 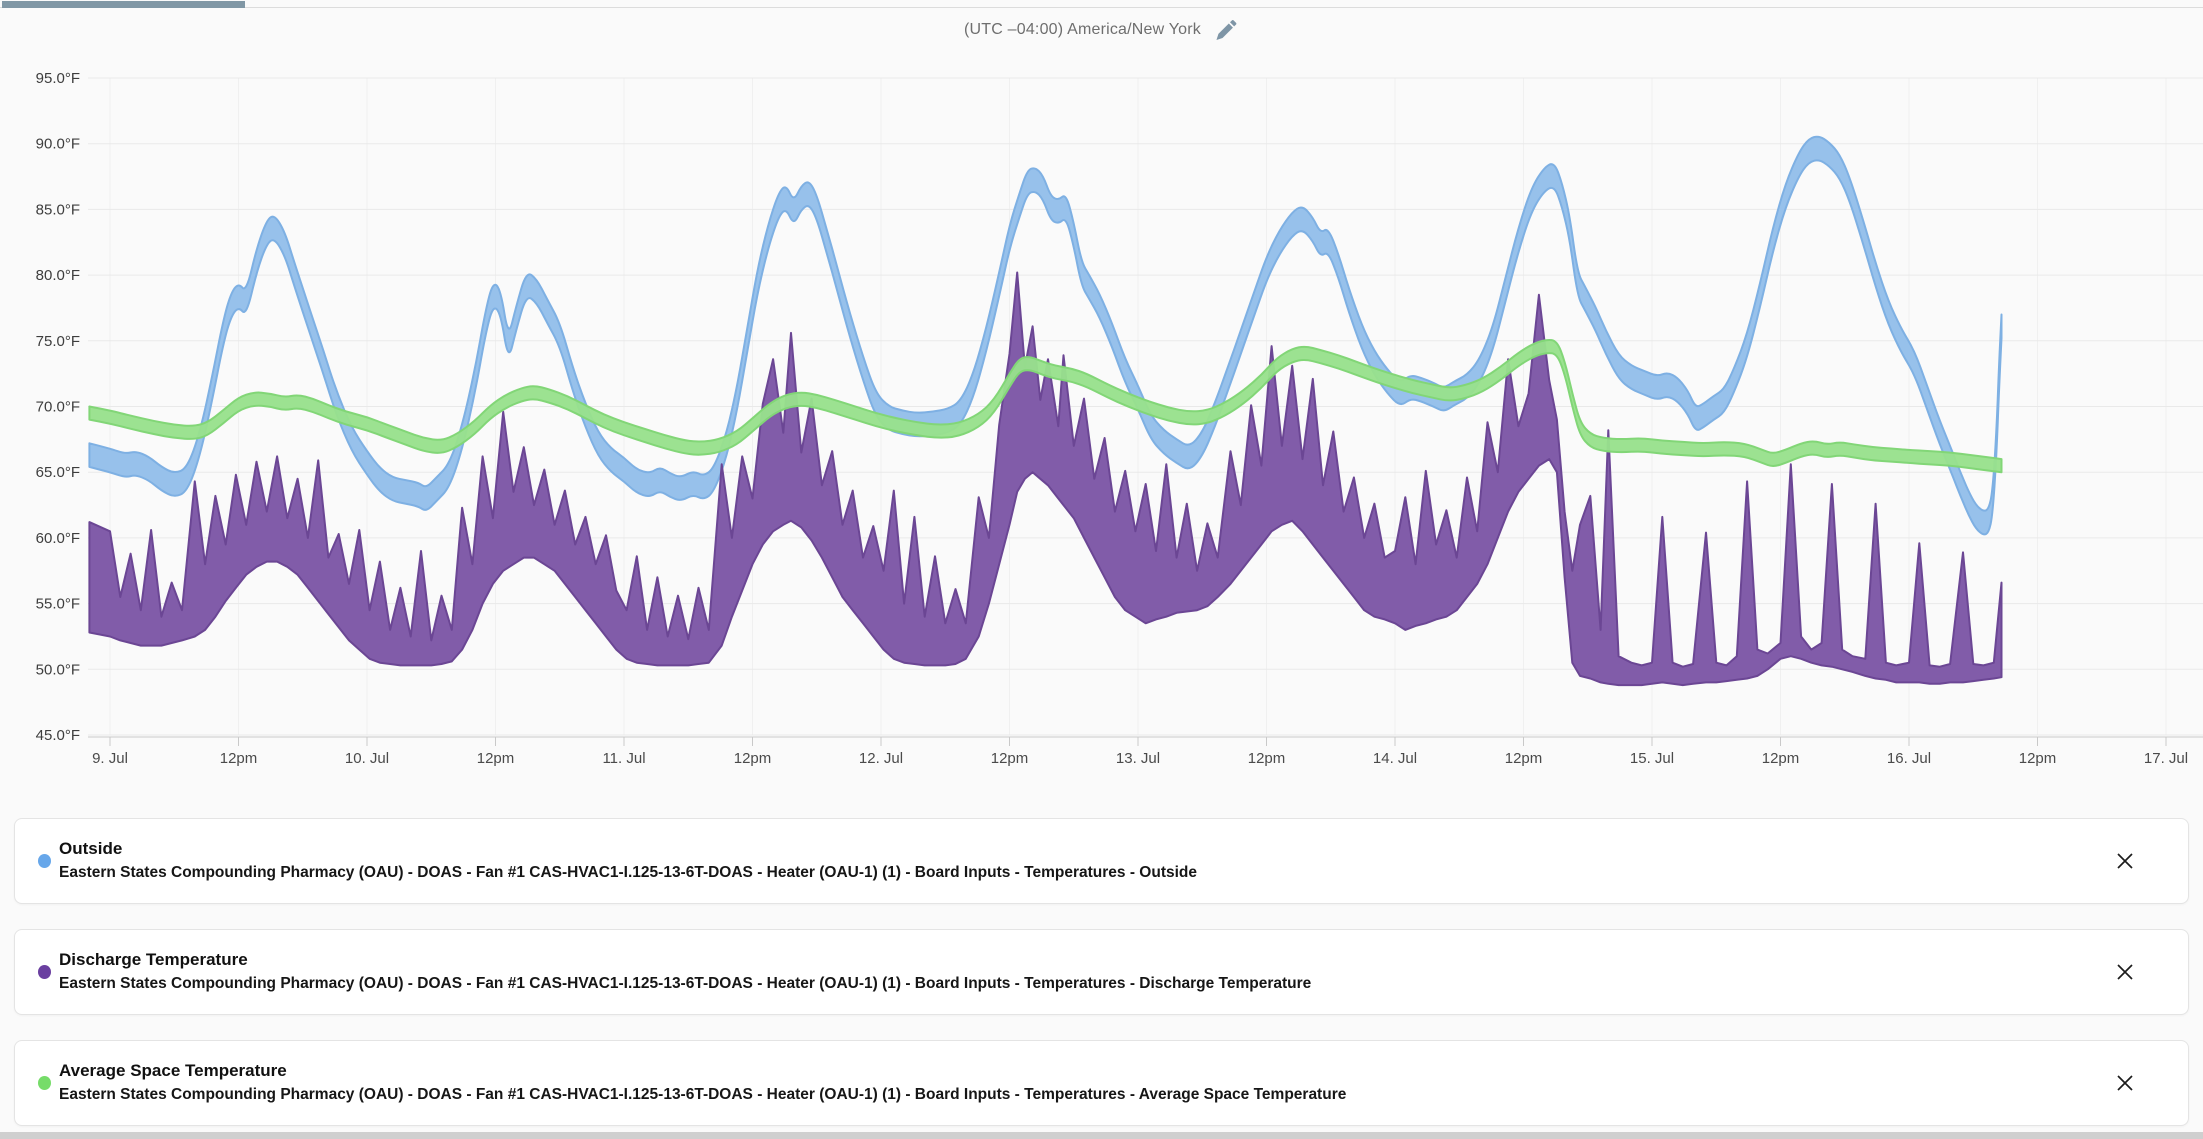 I want to click on svg-text: 45.0°F, so click(x=58, y=735).